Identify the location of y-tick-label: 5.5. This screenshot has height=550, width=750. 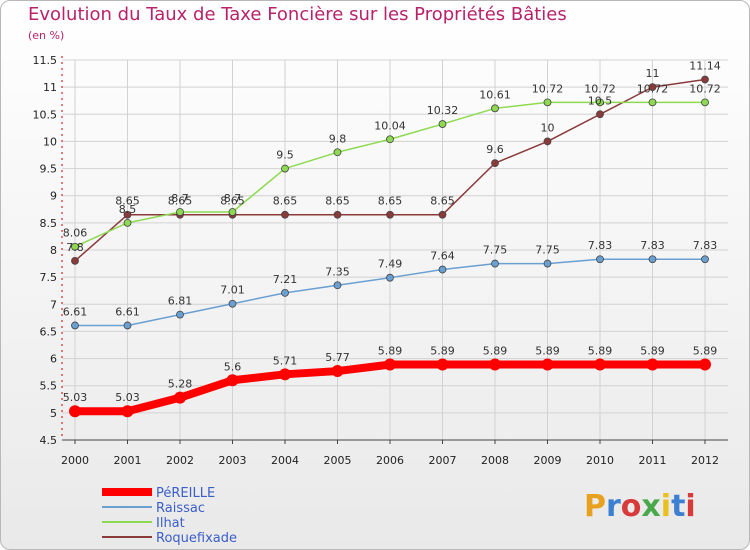
(49, 386).